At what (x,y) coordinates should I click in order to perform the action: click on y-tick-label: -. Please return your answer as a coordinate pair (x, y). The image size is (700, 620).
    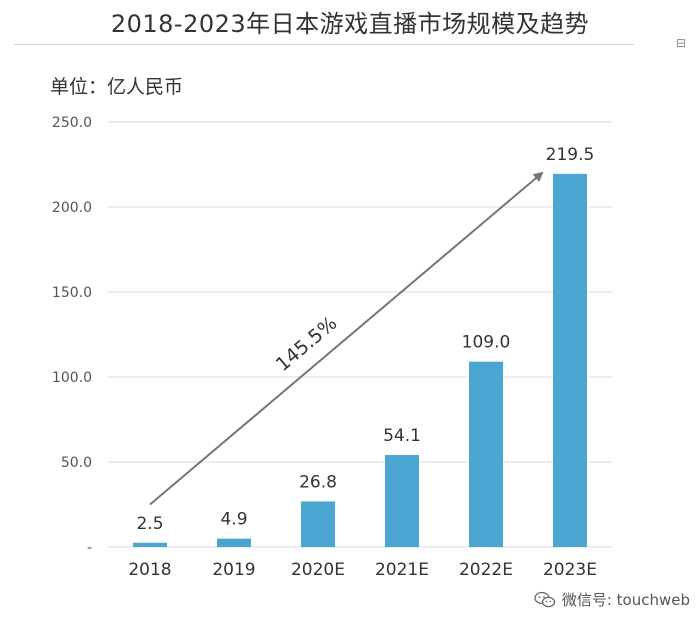
    Looking at the image, I should click on (89, 548).